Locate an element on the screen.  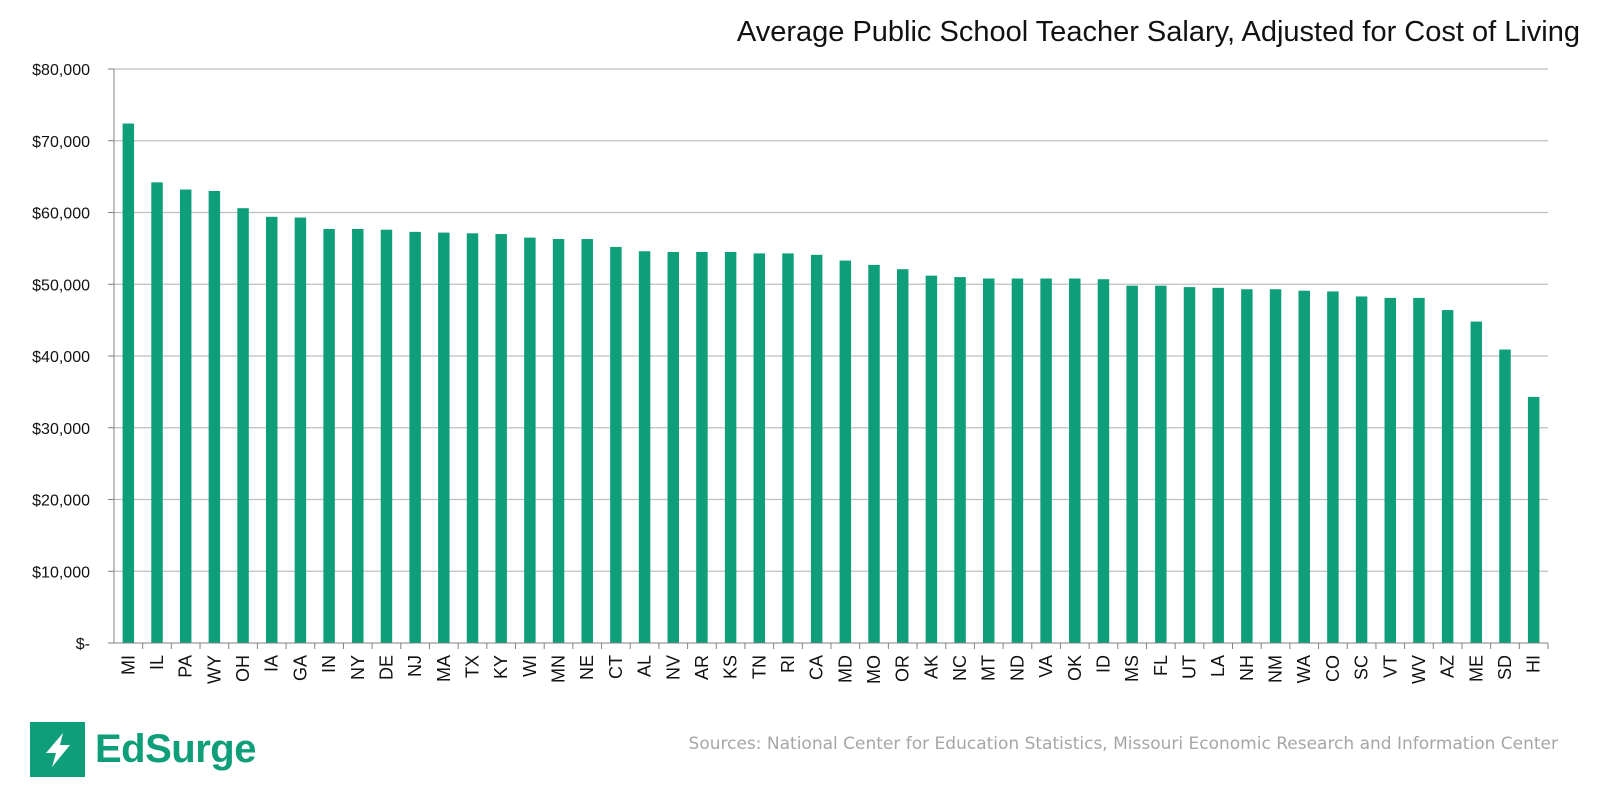
x-tick-label: KS is located at coordinates (731, 667).